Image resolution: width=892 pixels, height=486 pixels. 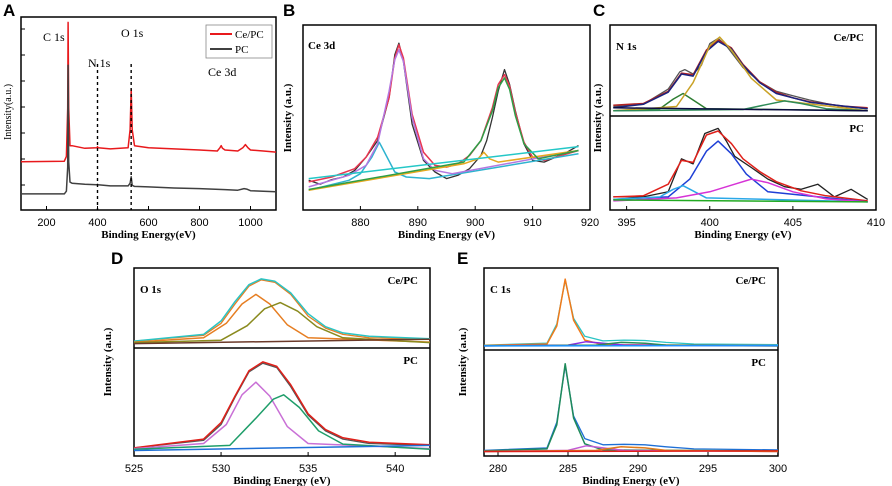 I want to click on panel-e-title: C 1s, so click(x=500, y=290).